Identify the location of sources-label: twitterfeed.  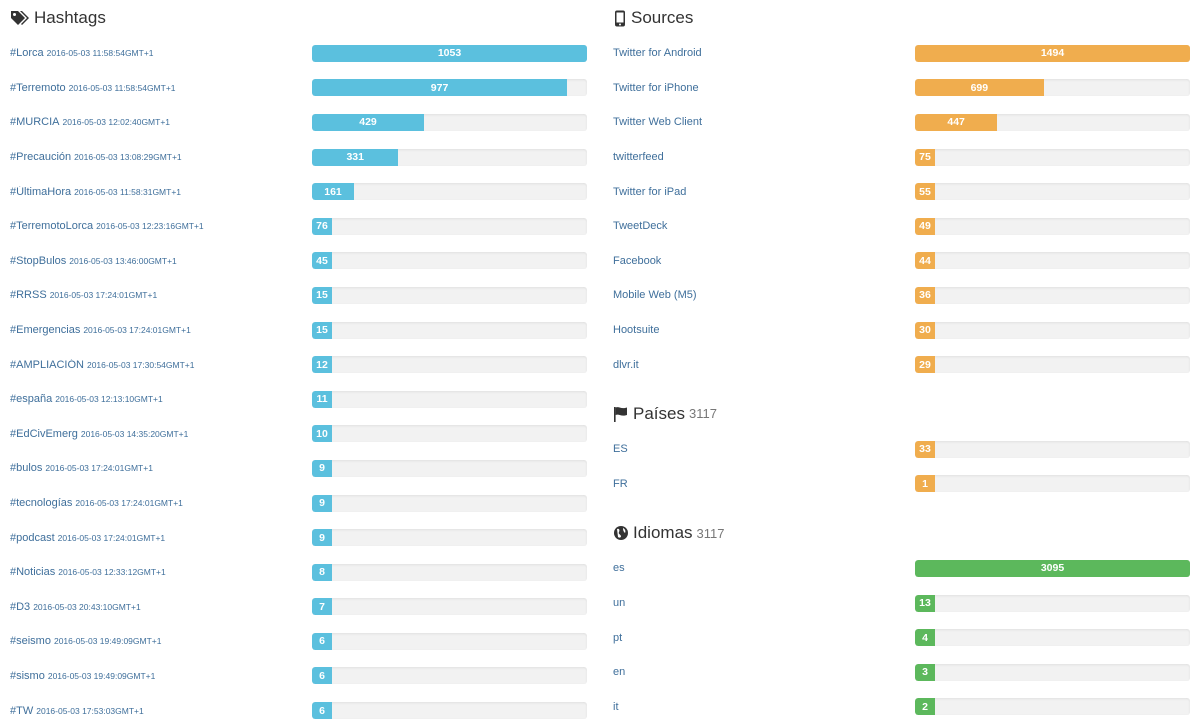
(764, 157).